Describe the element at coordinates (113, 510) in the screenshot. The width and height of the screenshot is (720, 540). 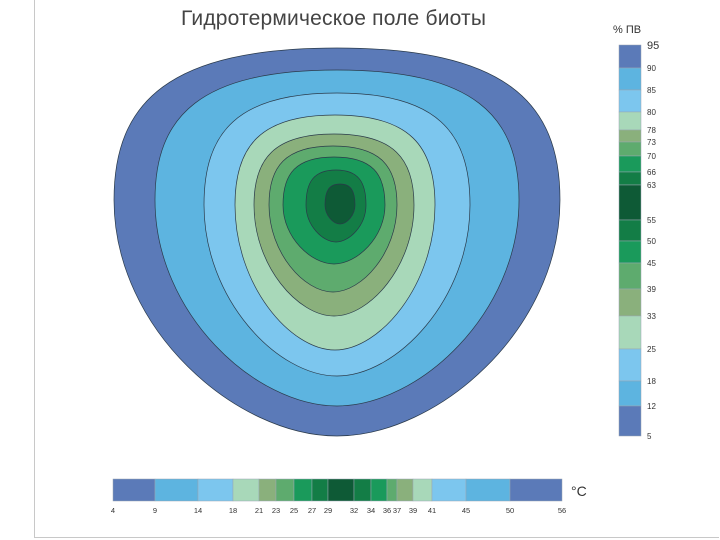
I see `horizontal-scale-tick-label: 4` at that location.